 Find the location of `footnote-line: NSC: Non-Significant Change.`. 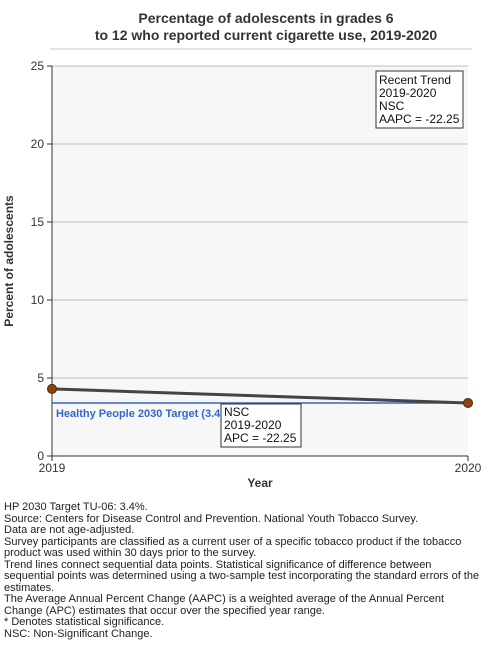

footnote-line: NSC: Non-Significant Change. is located at coordinates (78, 633).